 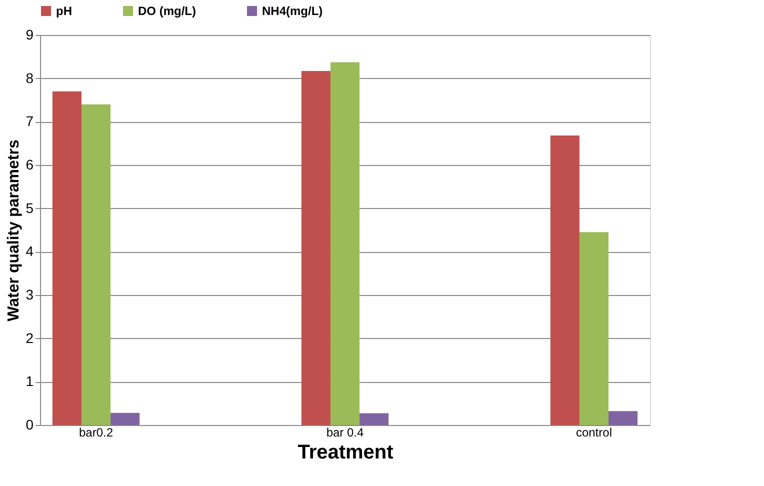 What do you see at coordinates (292, 11) in the screenshot?
I see `legend-label: NH4(mg/L)` at bounding box center [292, 11].